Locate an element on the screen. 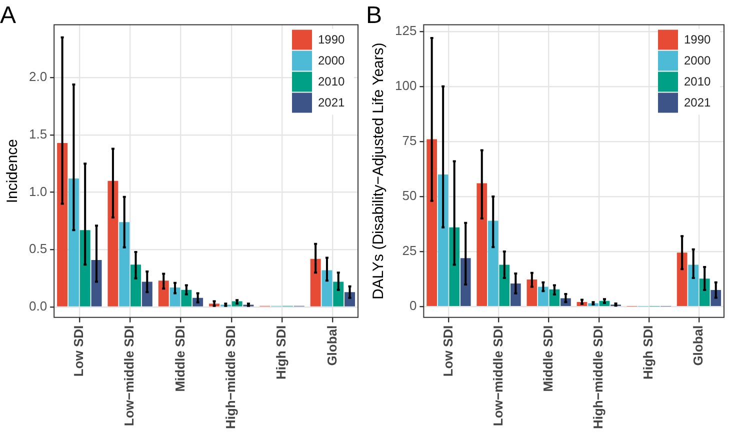  y-tick-label: 25 is located at coordinates (409, 250).